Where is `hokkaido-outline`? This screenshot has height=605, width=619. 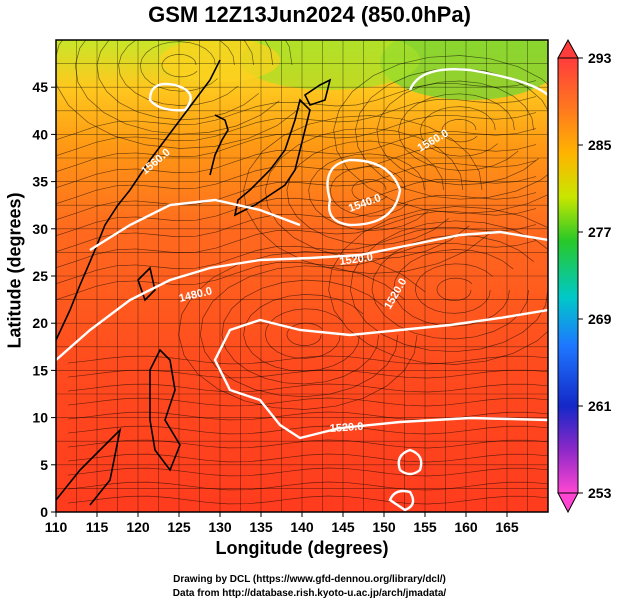
hokkaido-outline is located at coordinates (317, 92).